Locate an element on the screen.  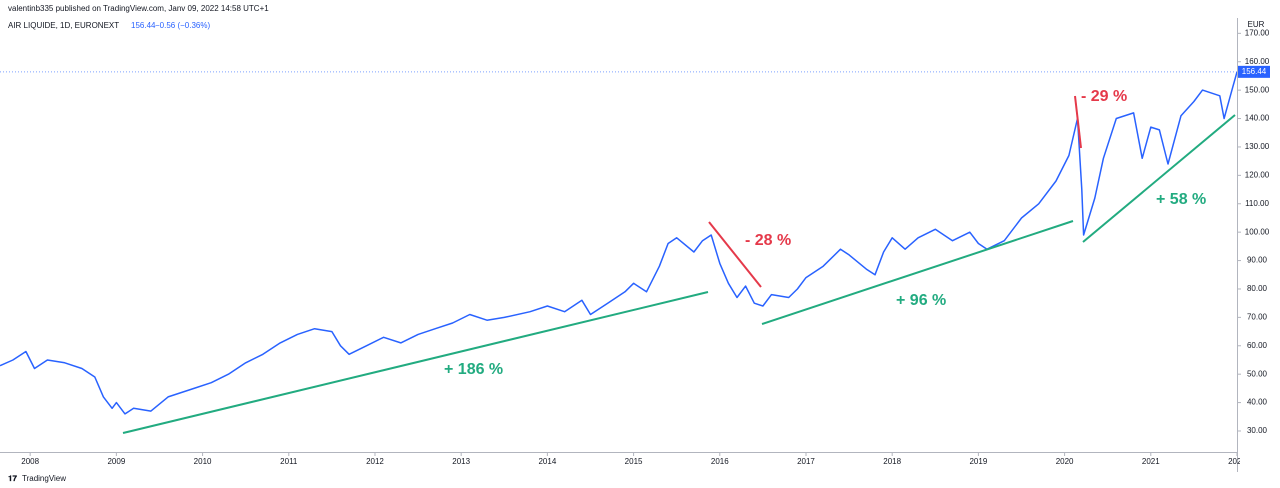
y-tick-label: 150.00 is located at coordinates (1257, 89).